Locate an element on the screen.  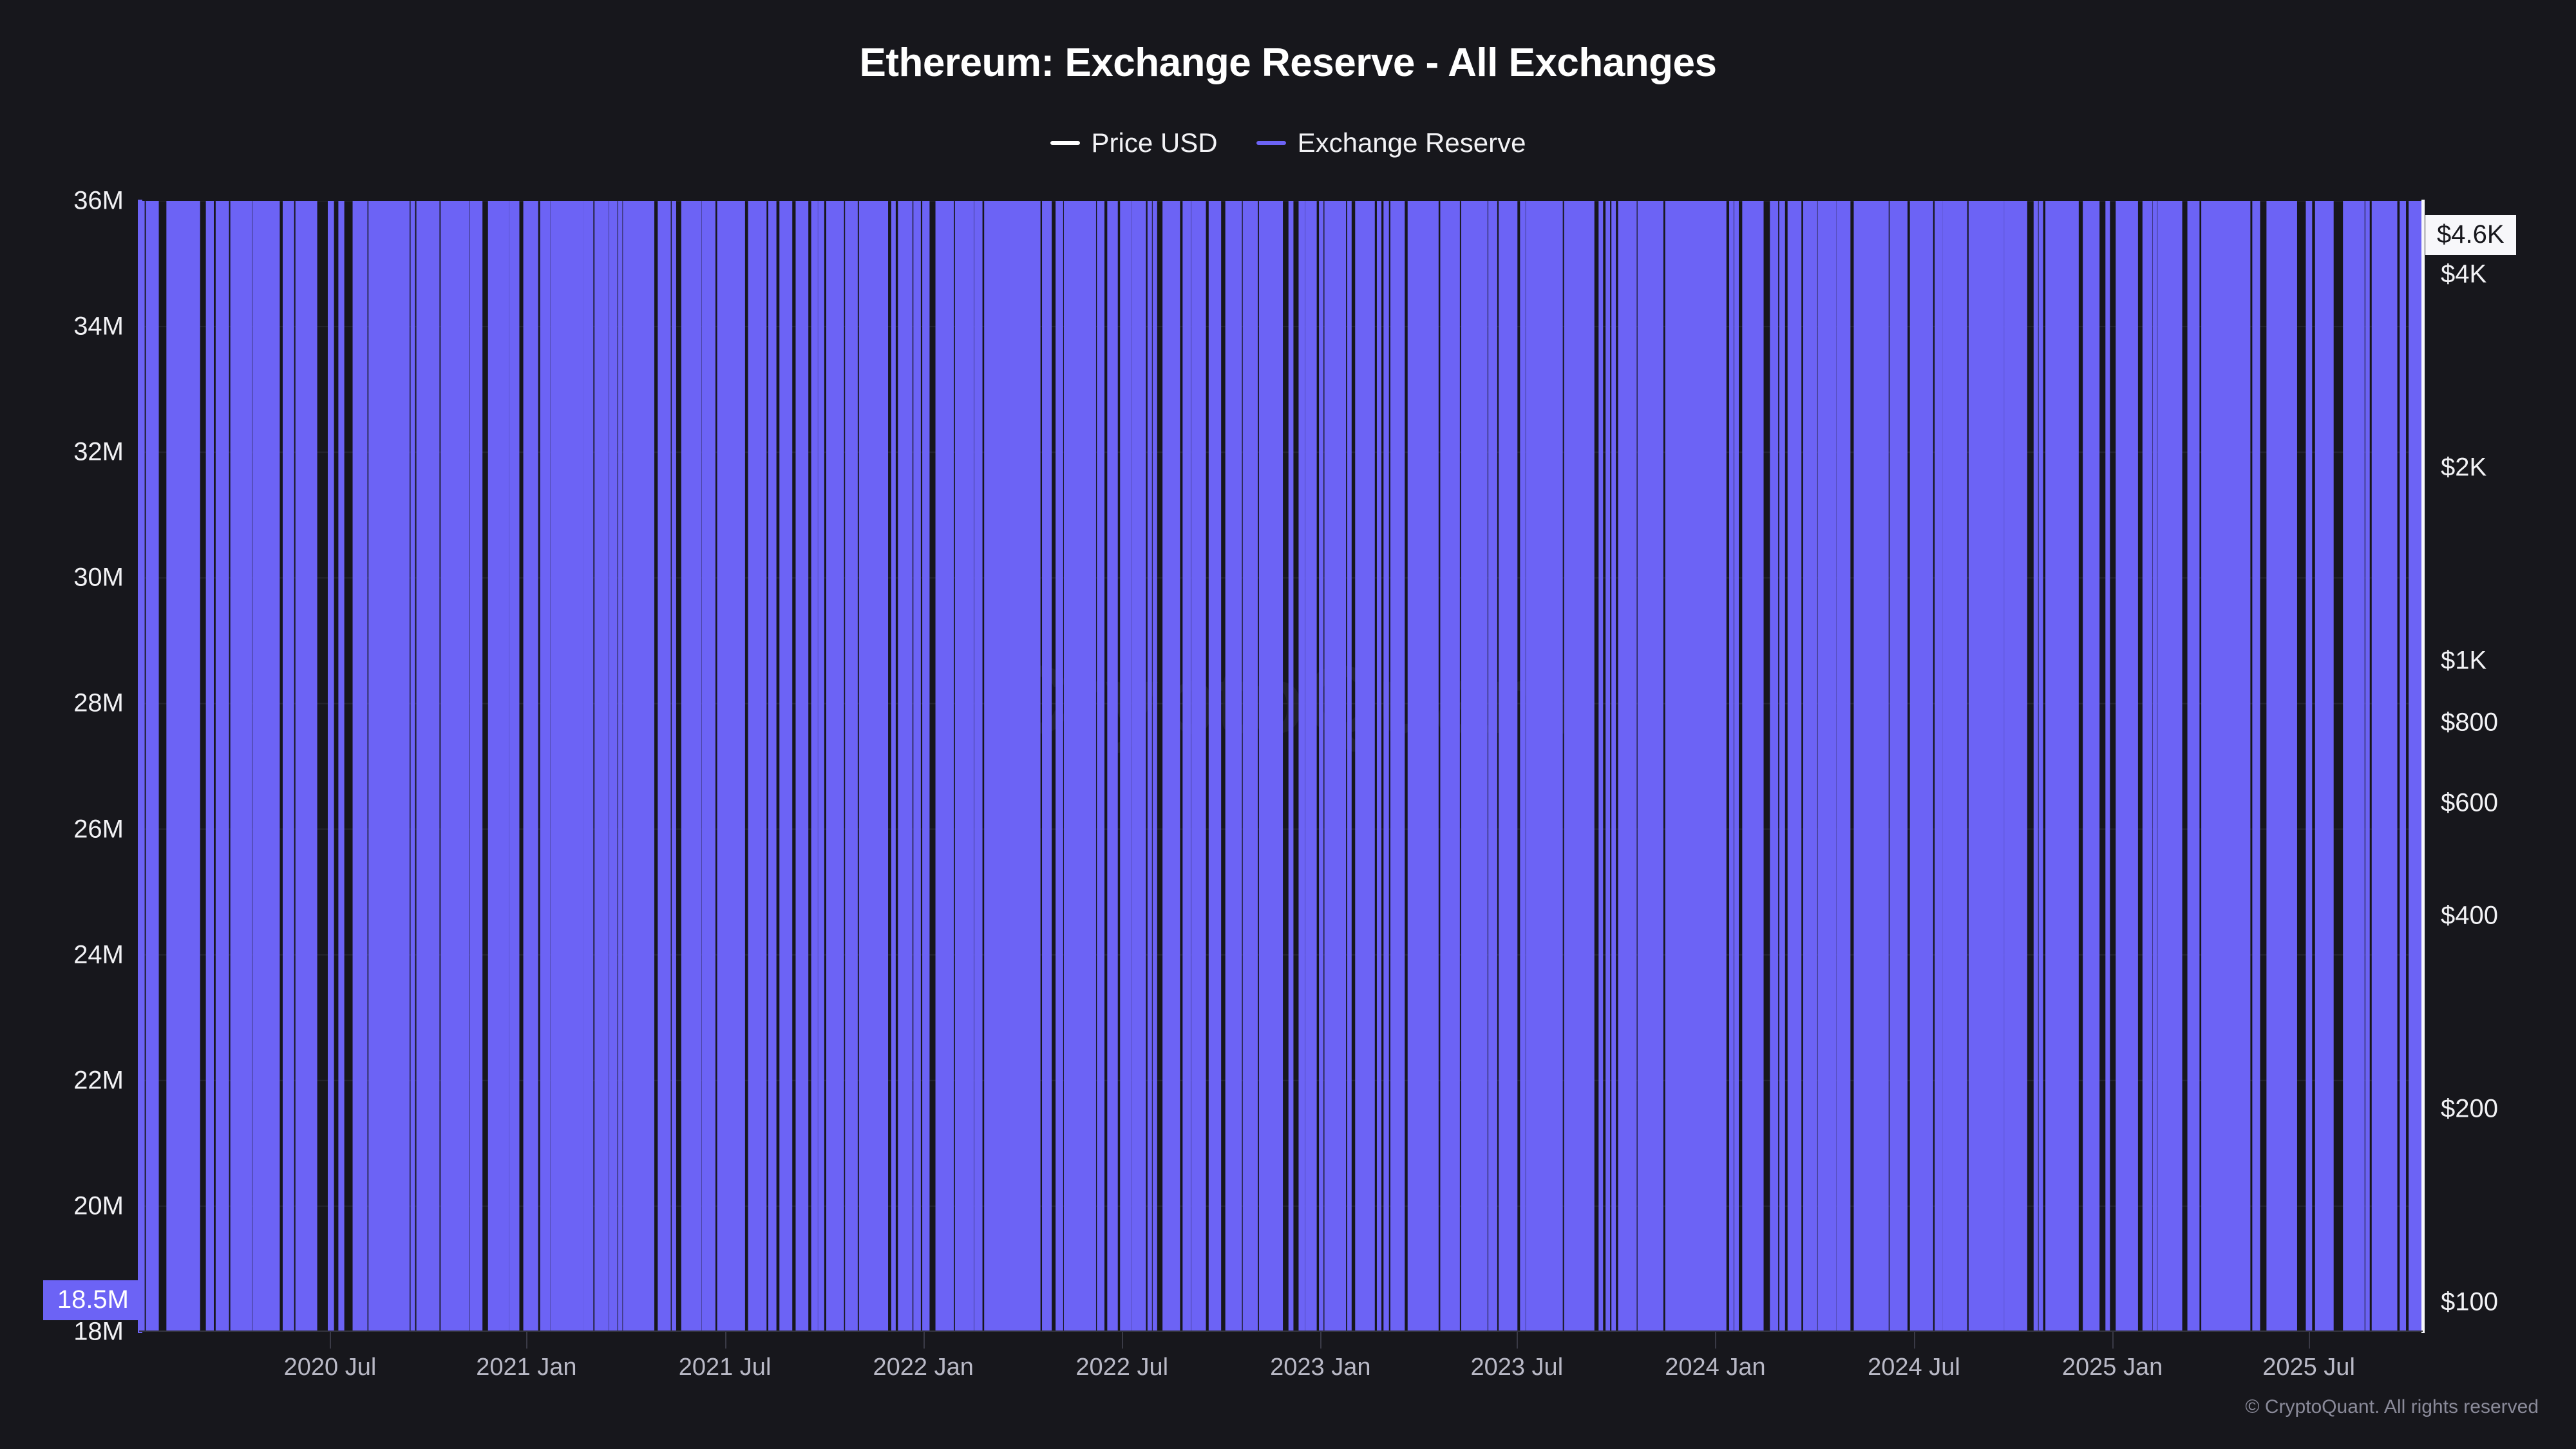
x-axis-tick-label: 2023 Jul is located at coordinates (1517, 1368).